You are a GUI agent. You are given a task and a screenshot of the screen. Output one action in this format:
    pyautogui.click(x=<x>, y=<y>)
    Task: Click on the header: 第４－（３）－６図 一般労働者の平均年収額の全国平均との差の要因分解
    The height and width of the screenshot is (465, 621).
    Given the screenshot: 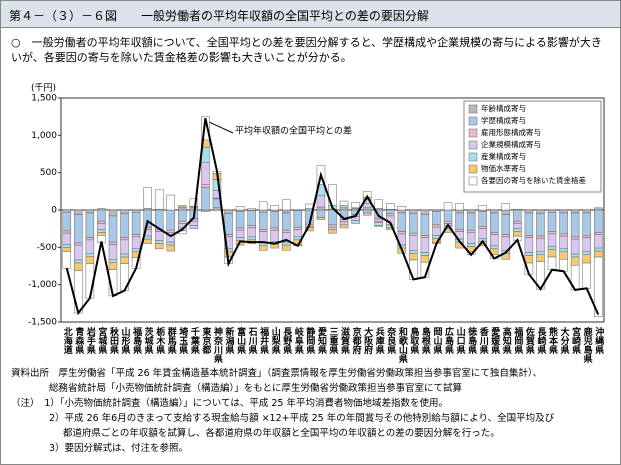 What is the action you would take?
    pyautogui.click(x=310, y=14)
    